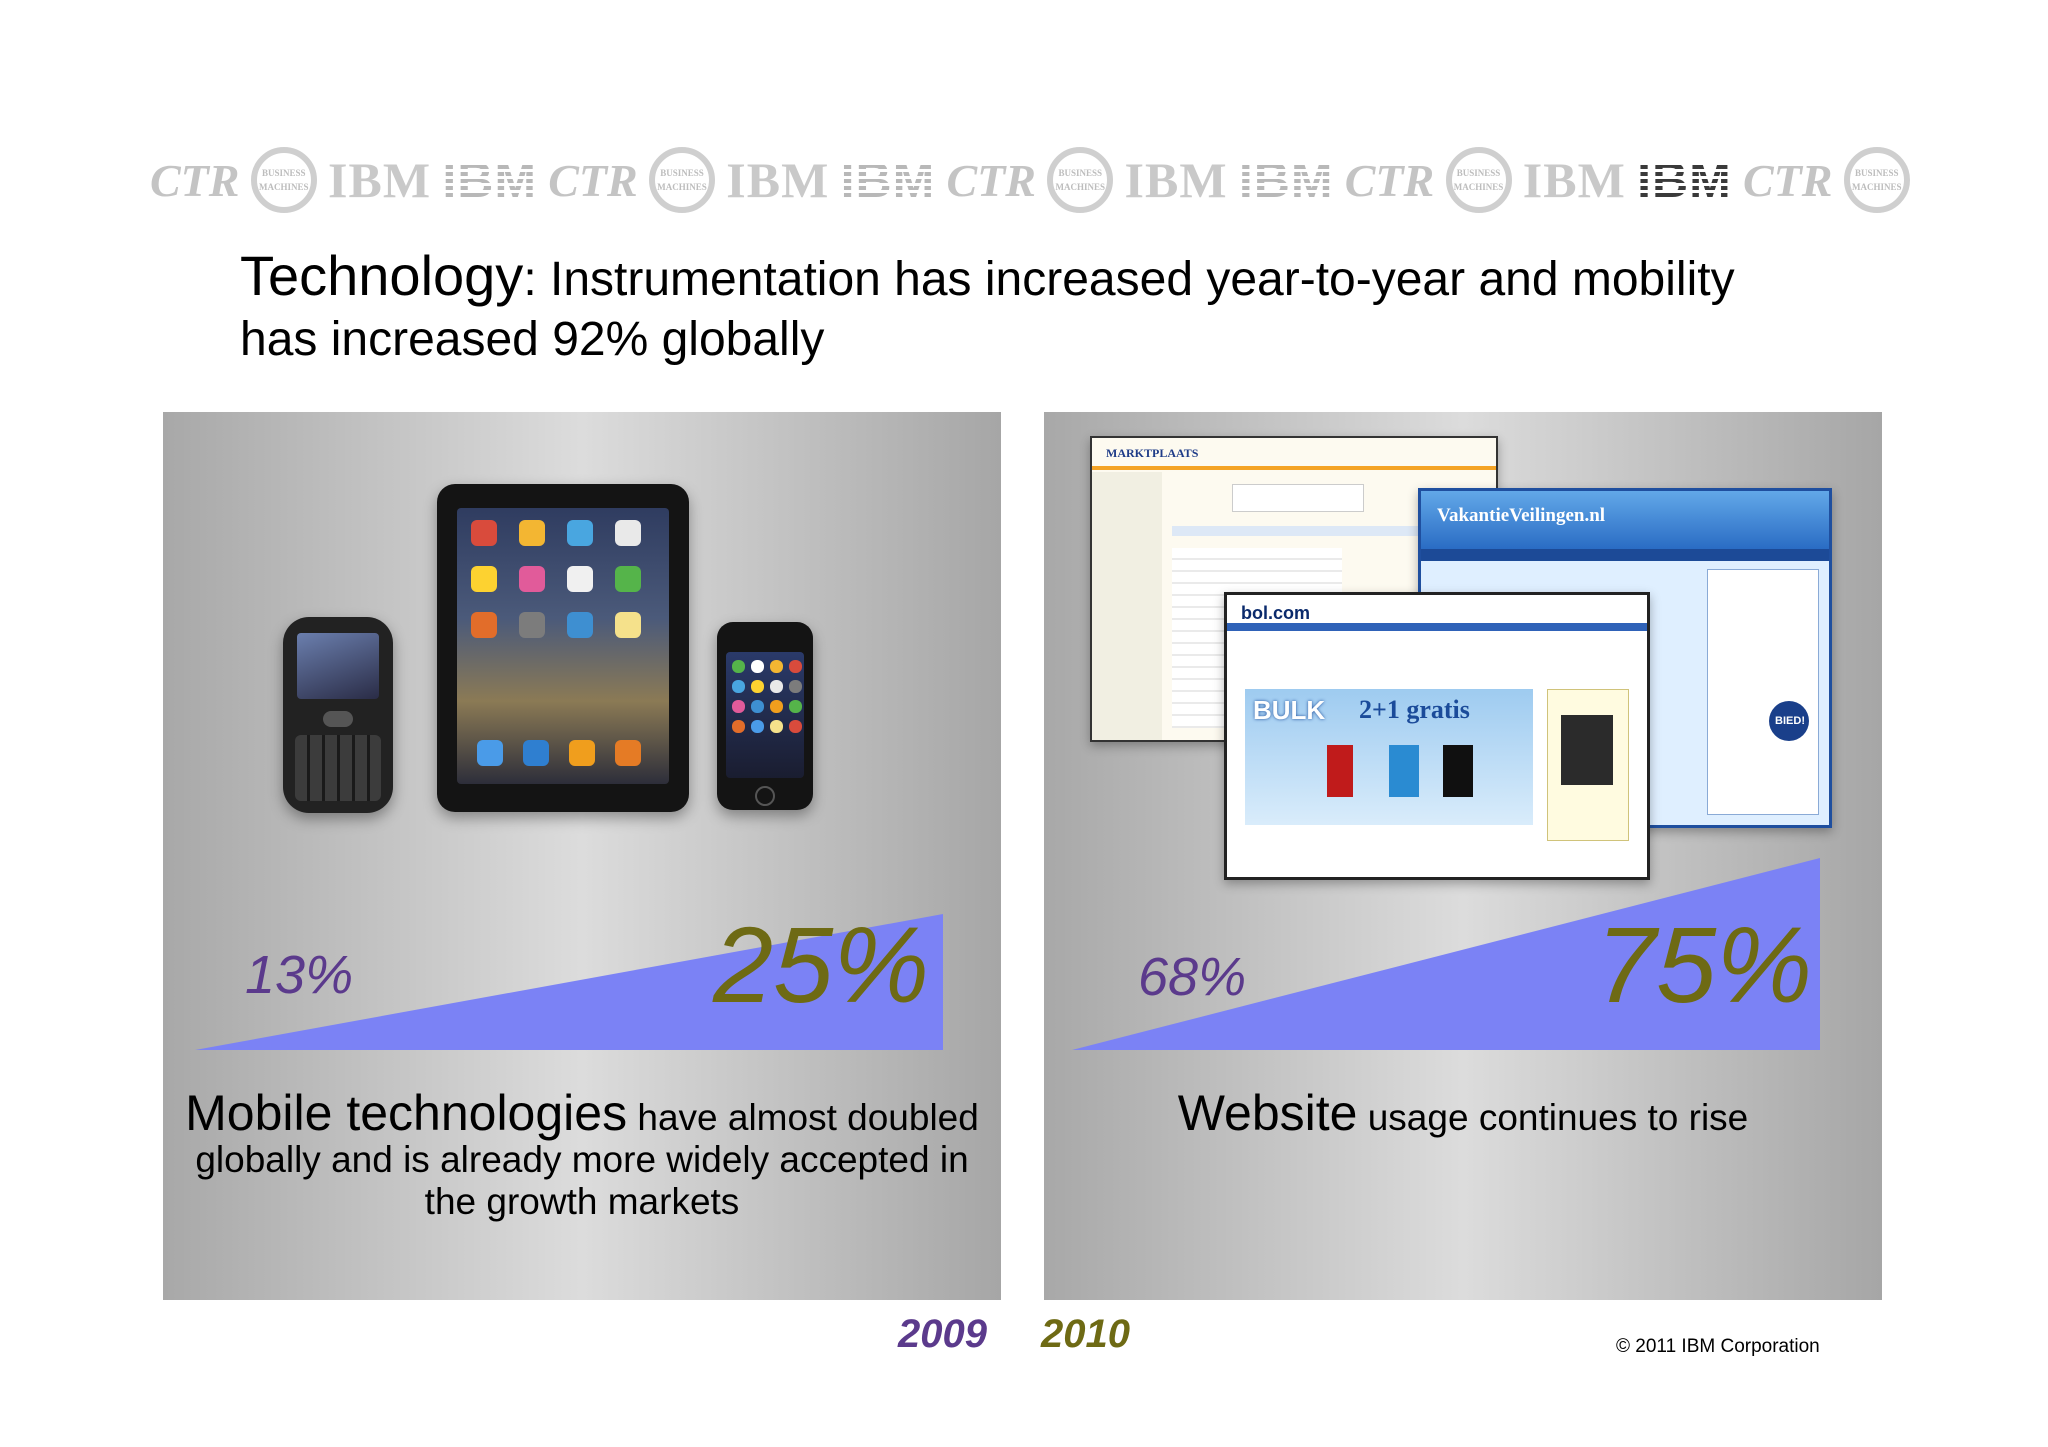  I want to click on bid-badge: BIED!, so click(1790, 721).